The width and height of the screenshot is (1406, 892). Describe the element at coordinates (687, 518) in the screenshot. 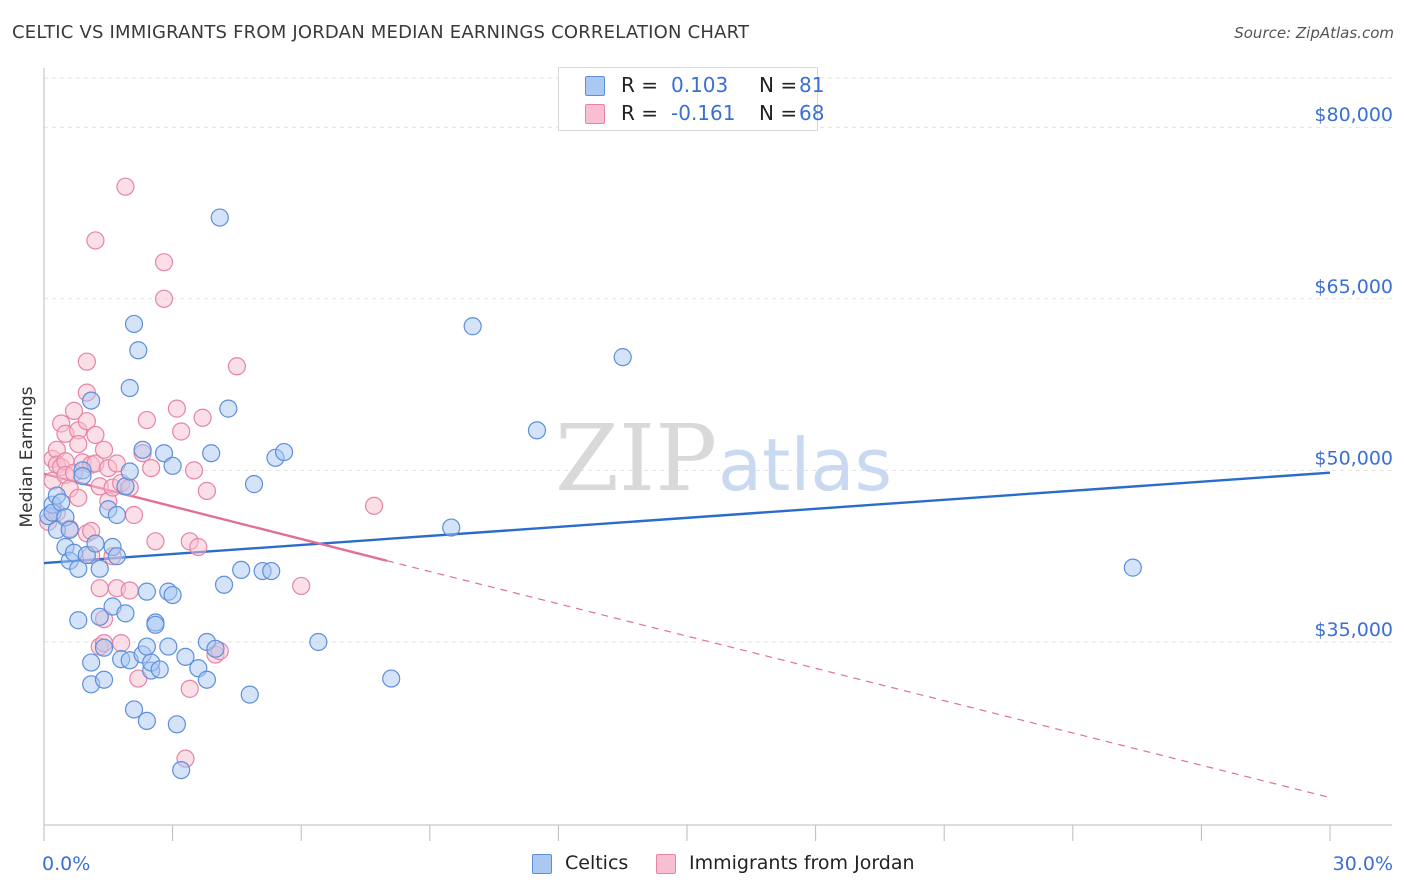

I see `trend-line-celtics` at that location.